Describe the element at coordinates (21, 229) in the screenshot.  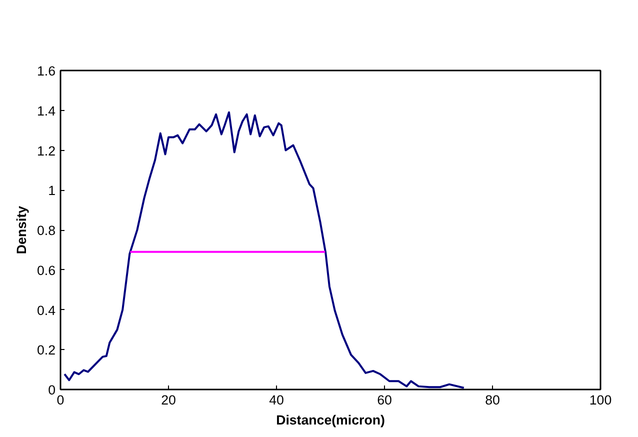
I see `y-axis-title: Density` at that location.